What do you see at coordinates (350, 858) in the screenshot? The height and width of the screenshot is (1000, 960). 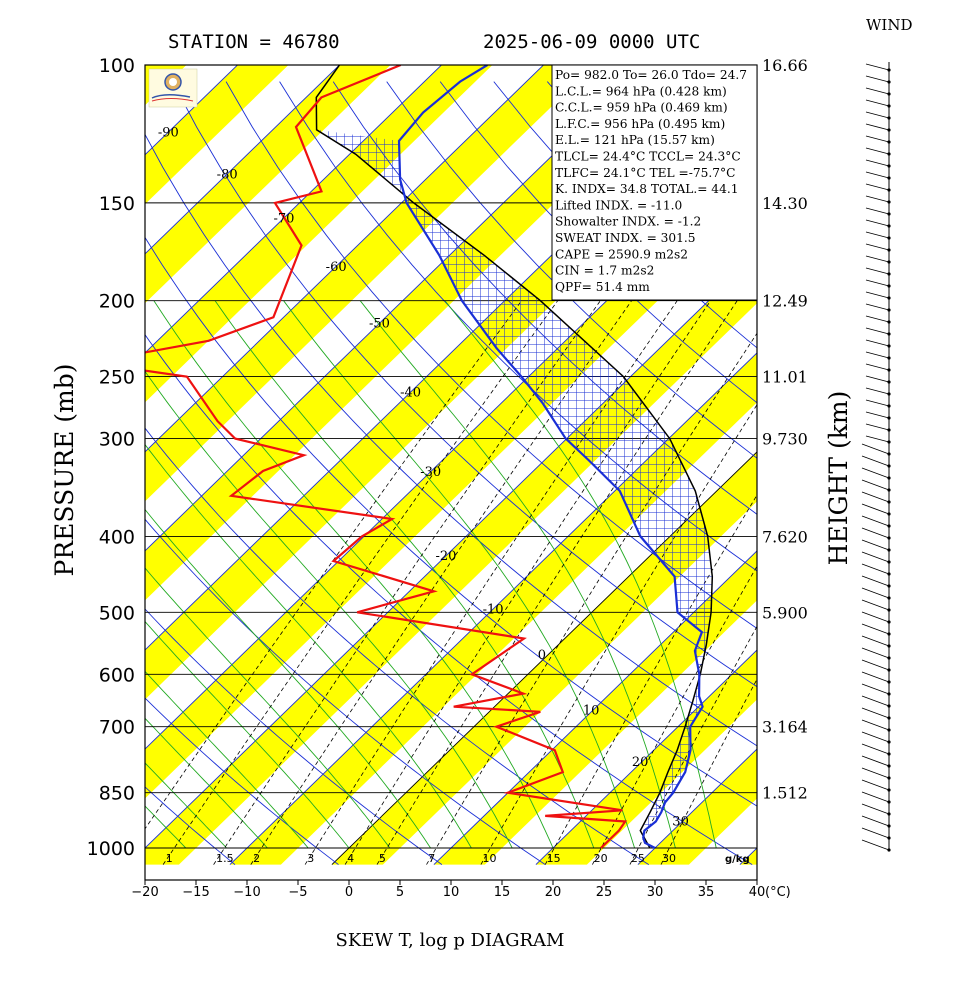 I see `mixing-ratio-label: 4` at bounding box center [350, 858].